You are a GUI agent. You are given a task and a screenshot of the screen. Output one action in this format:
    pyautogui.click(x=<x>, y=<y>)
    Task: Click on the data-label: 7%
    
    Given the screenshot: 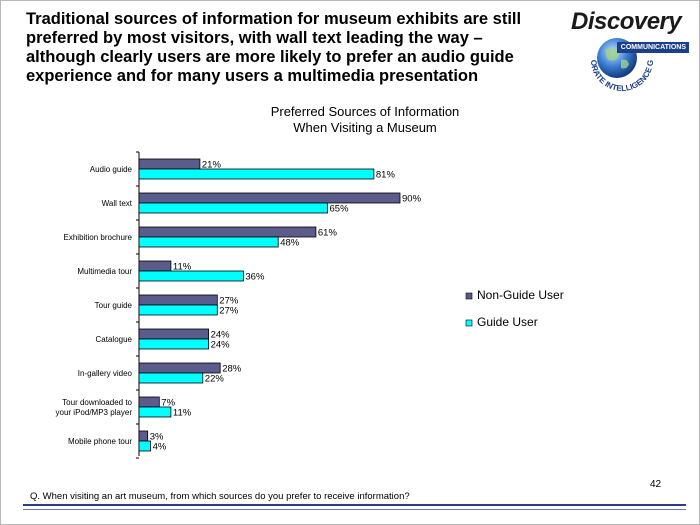 What is the action you would take?
    pyautogui.click(x=168, y=403)
    